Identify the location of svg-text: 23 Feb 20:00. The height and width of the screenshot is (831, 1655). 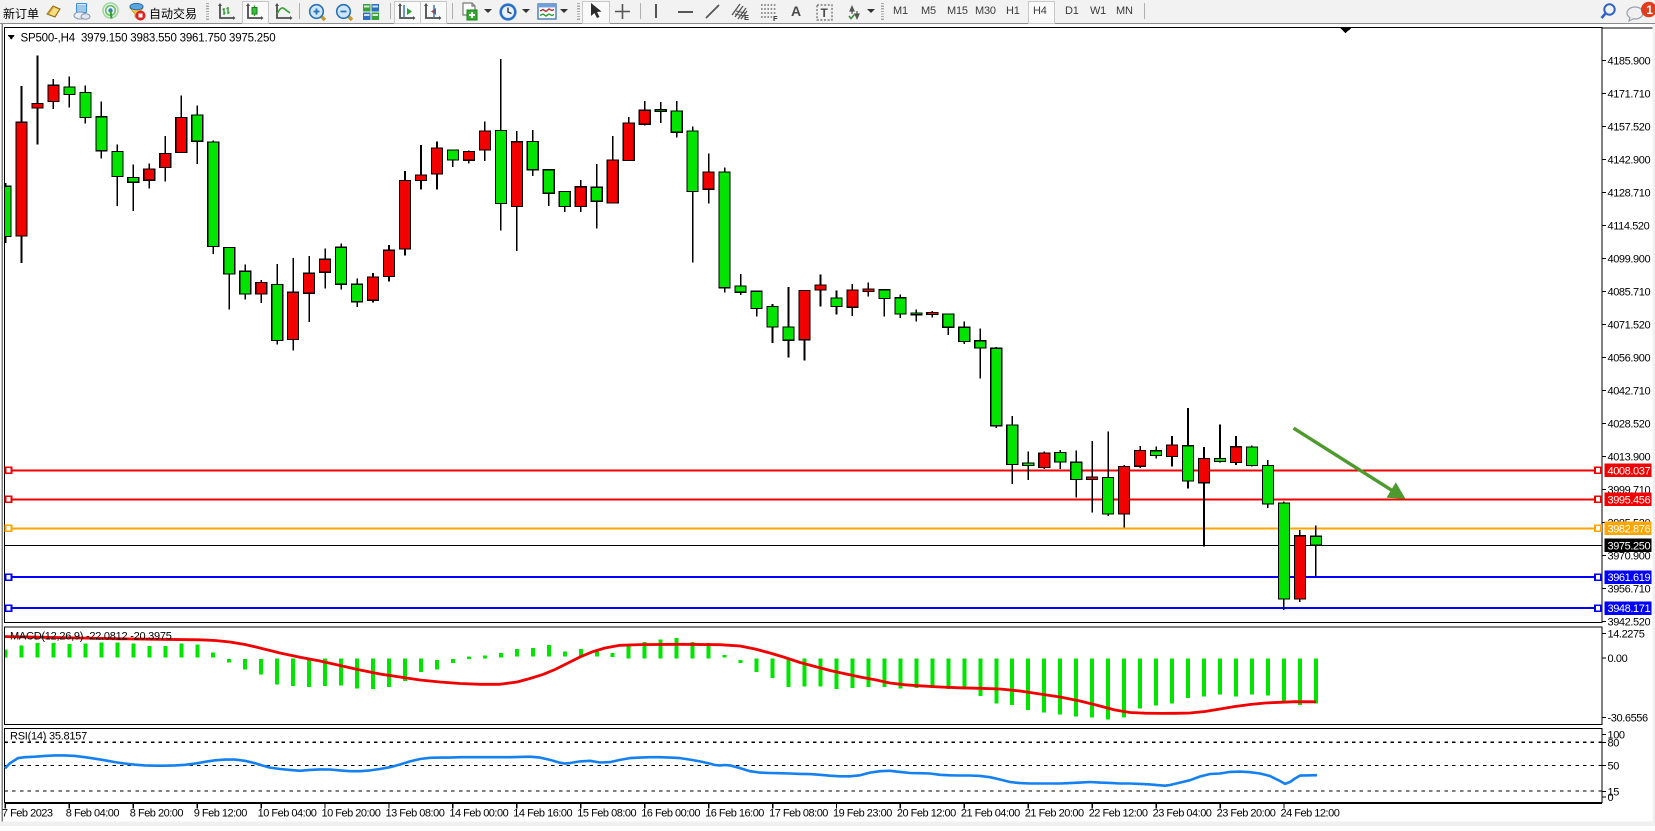
(1246, 814).